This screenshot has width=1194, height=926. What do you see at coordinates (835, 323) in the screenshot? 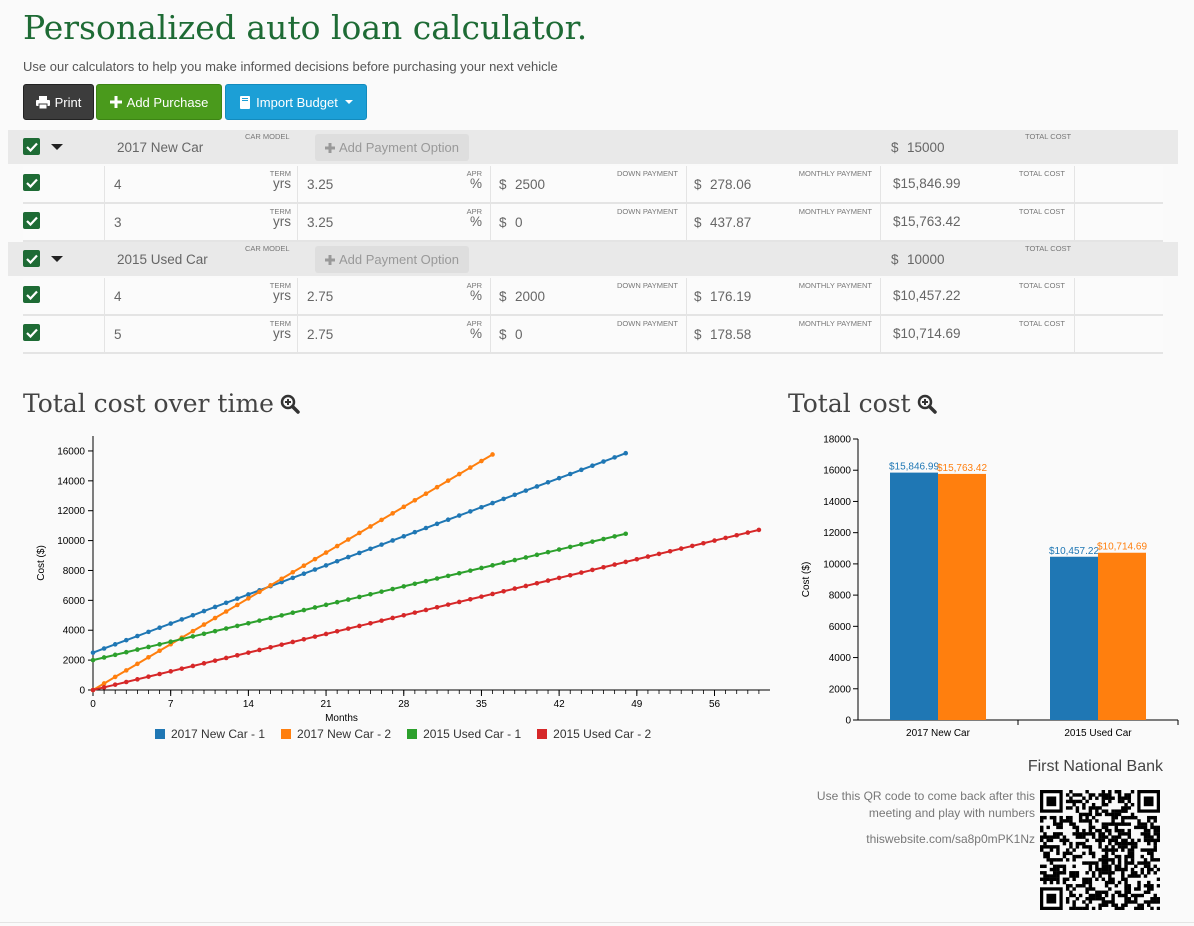
I see `monthly-payment-label: MONTHLY PAYMENT` at bounding box center [835, 323].